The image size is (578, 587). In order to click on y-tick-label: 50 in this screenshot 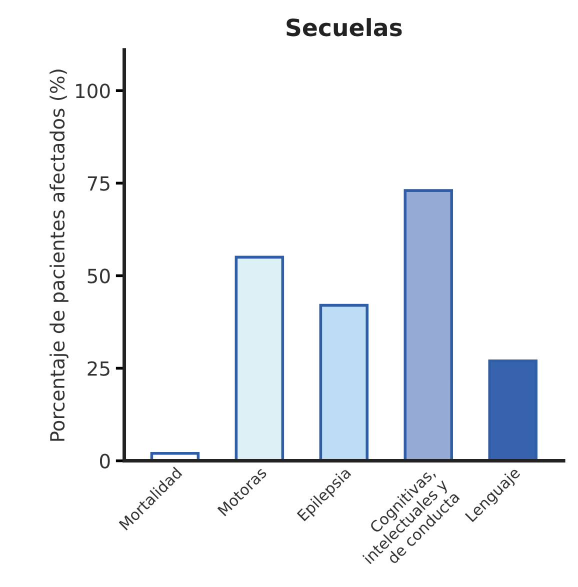, I will do `click(99, 276)`.